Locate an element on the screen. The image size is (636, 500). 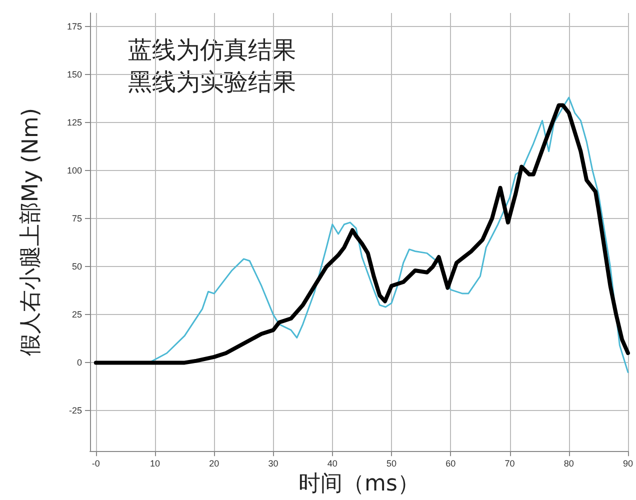
x-axis-title: 时间（ms） is located at coordinates (359, 484).